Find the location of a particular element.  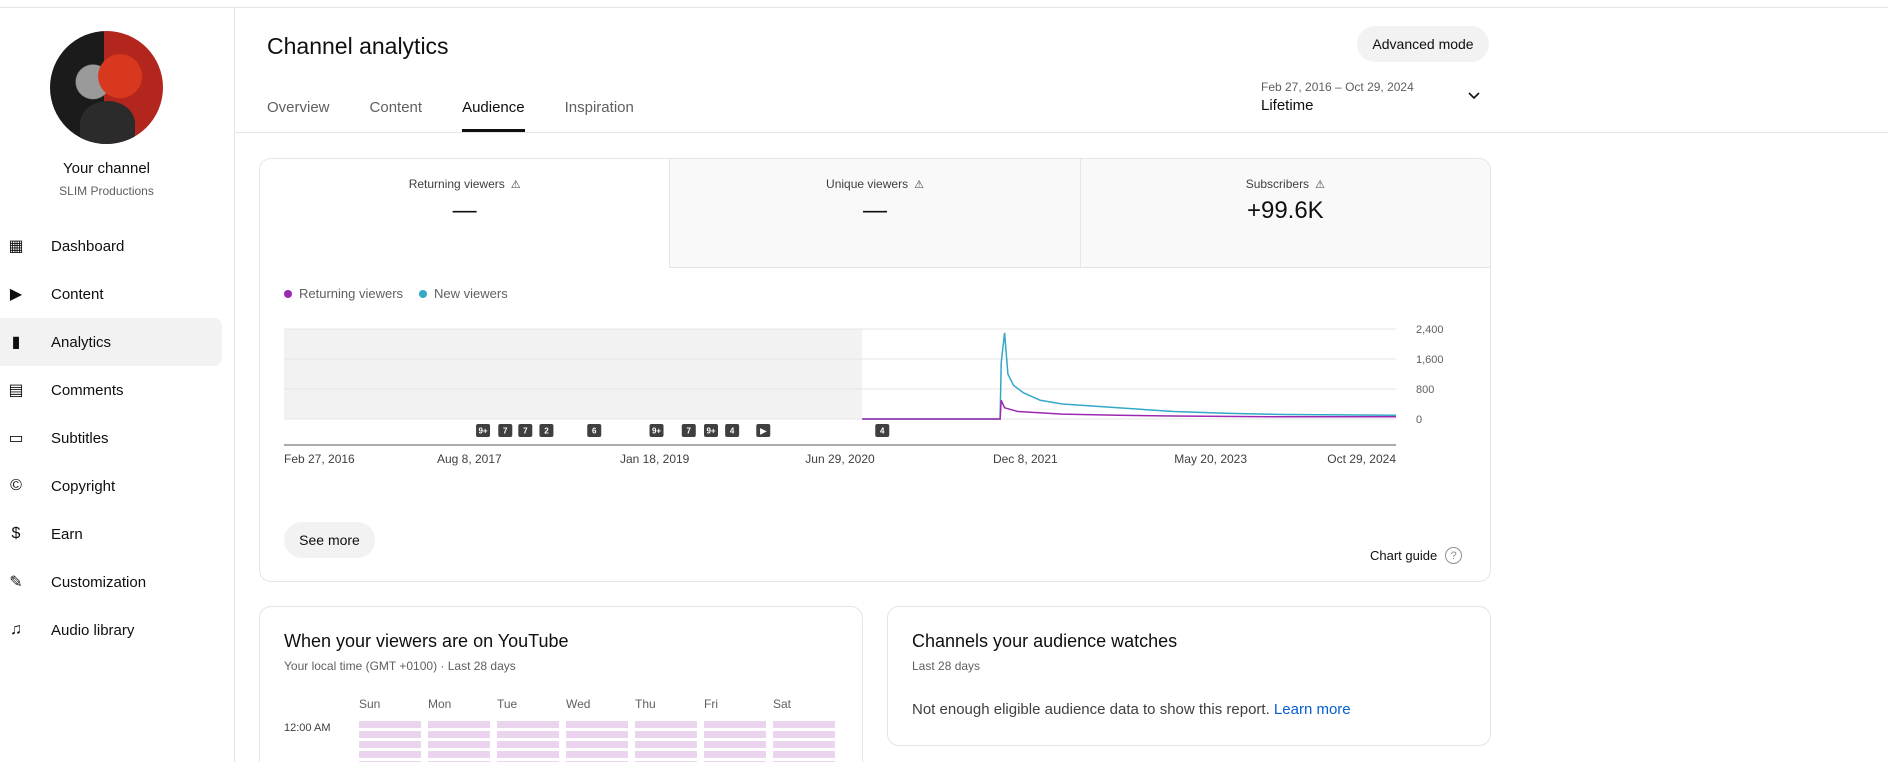

y-tick-label: 800 is located at coordinates (1425, 390).